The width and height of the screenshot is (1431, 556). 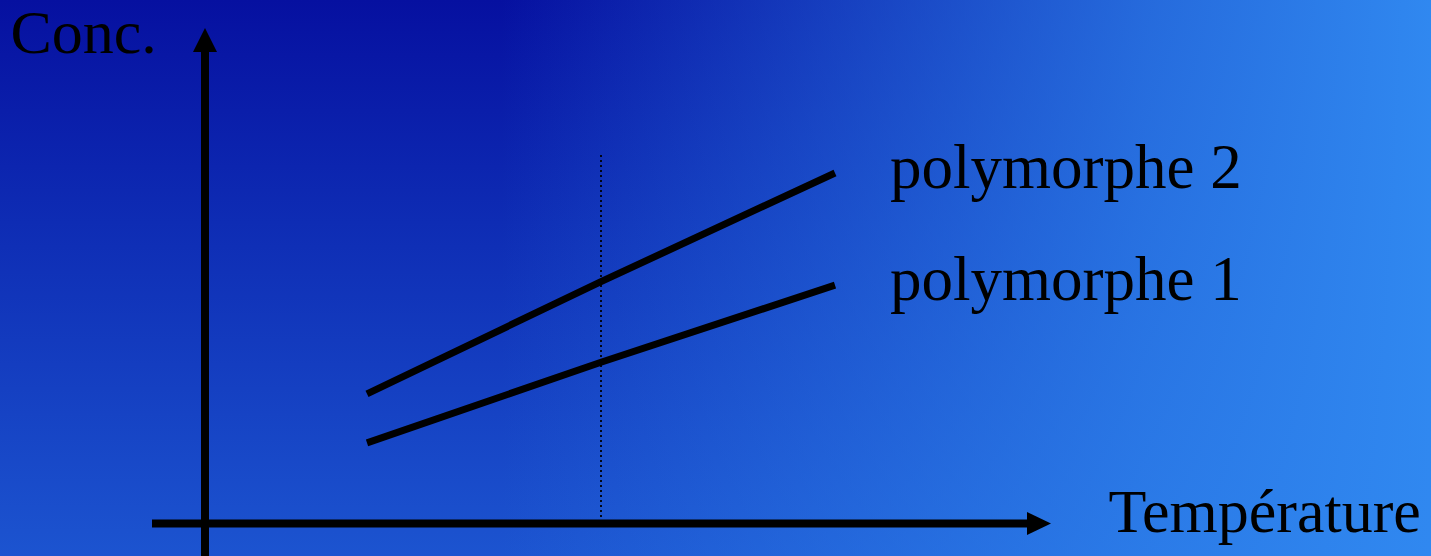 I want to click on series-label: polymorphe 1, so click(x=1066, y=279).